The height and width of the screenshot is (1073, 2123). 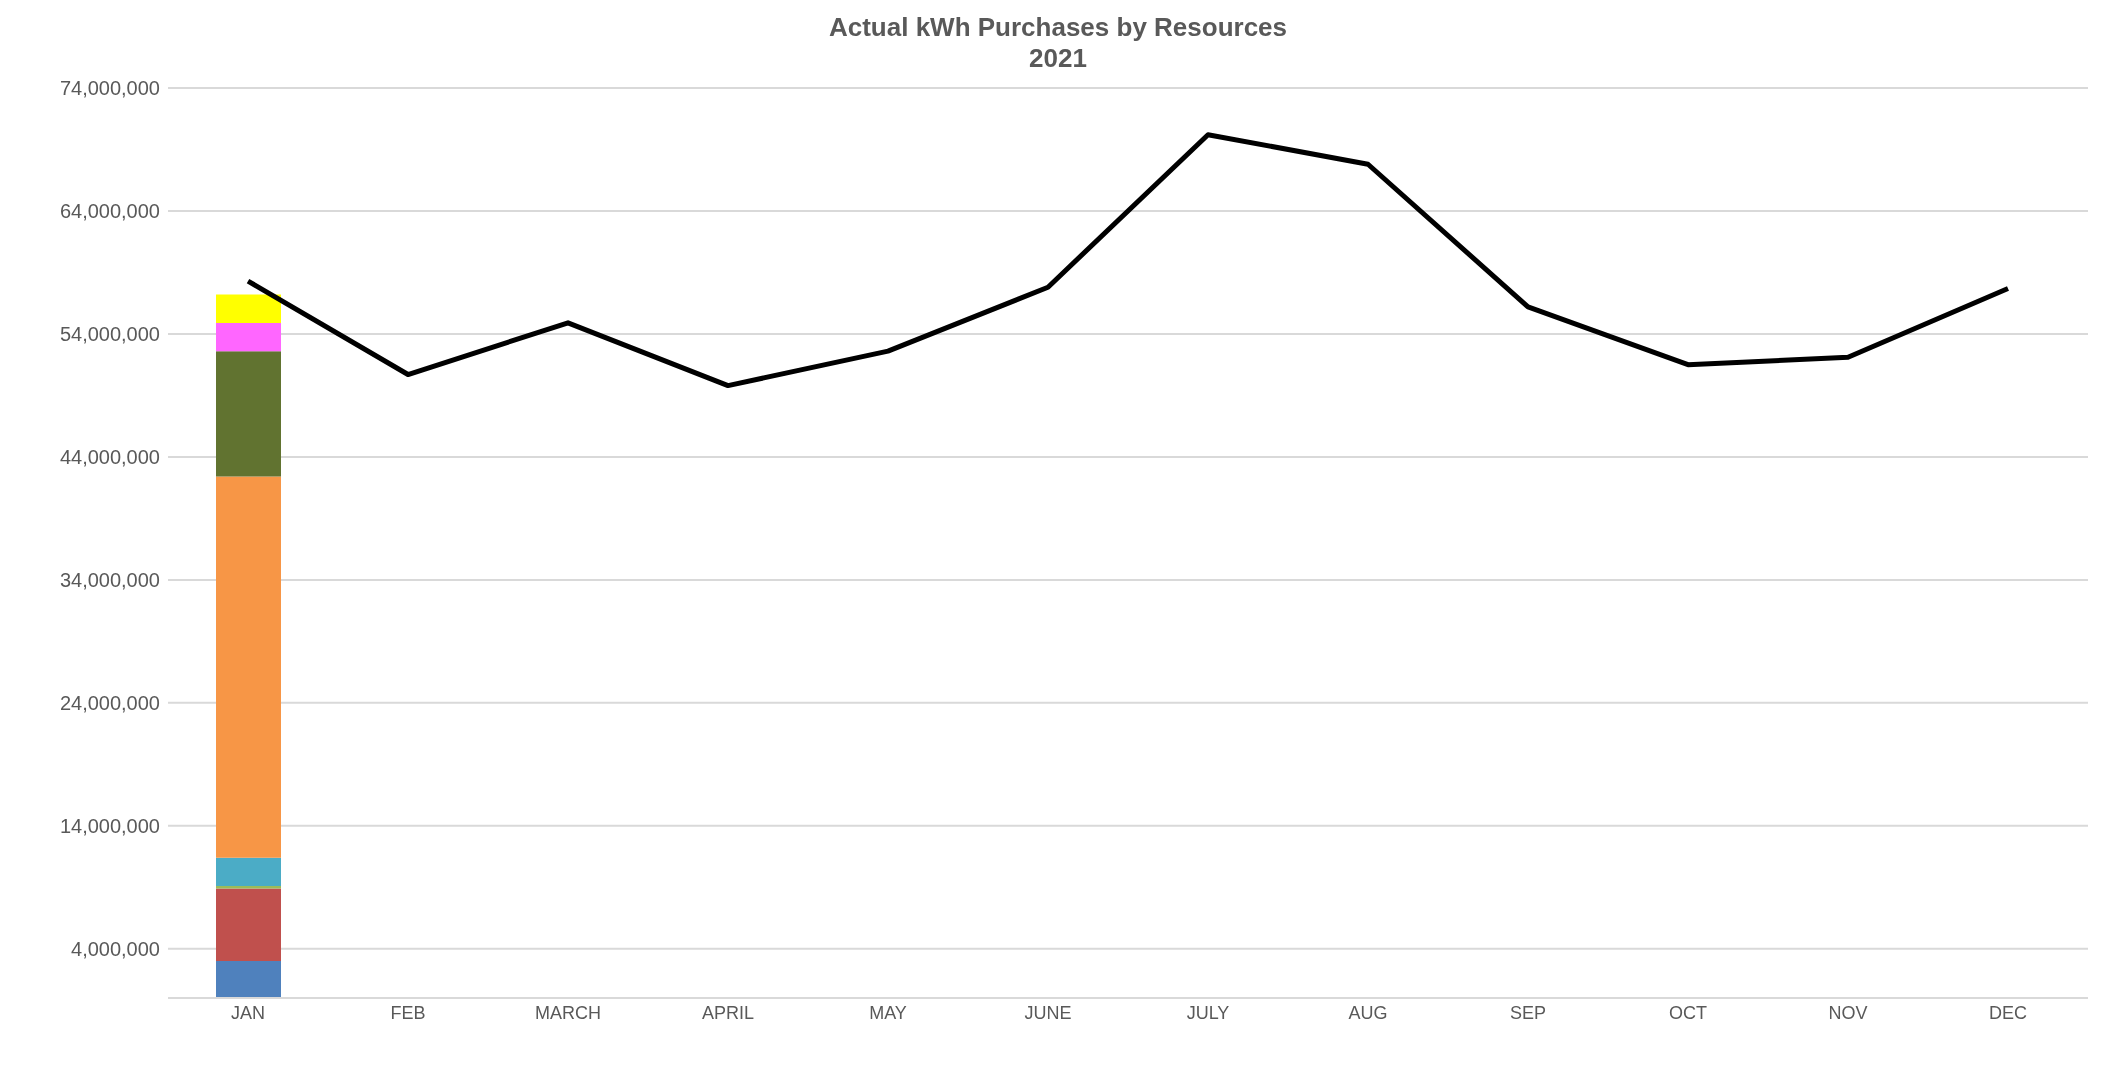 I want to click on x-tick-label: DEC, so click(x=2008, y=1012).